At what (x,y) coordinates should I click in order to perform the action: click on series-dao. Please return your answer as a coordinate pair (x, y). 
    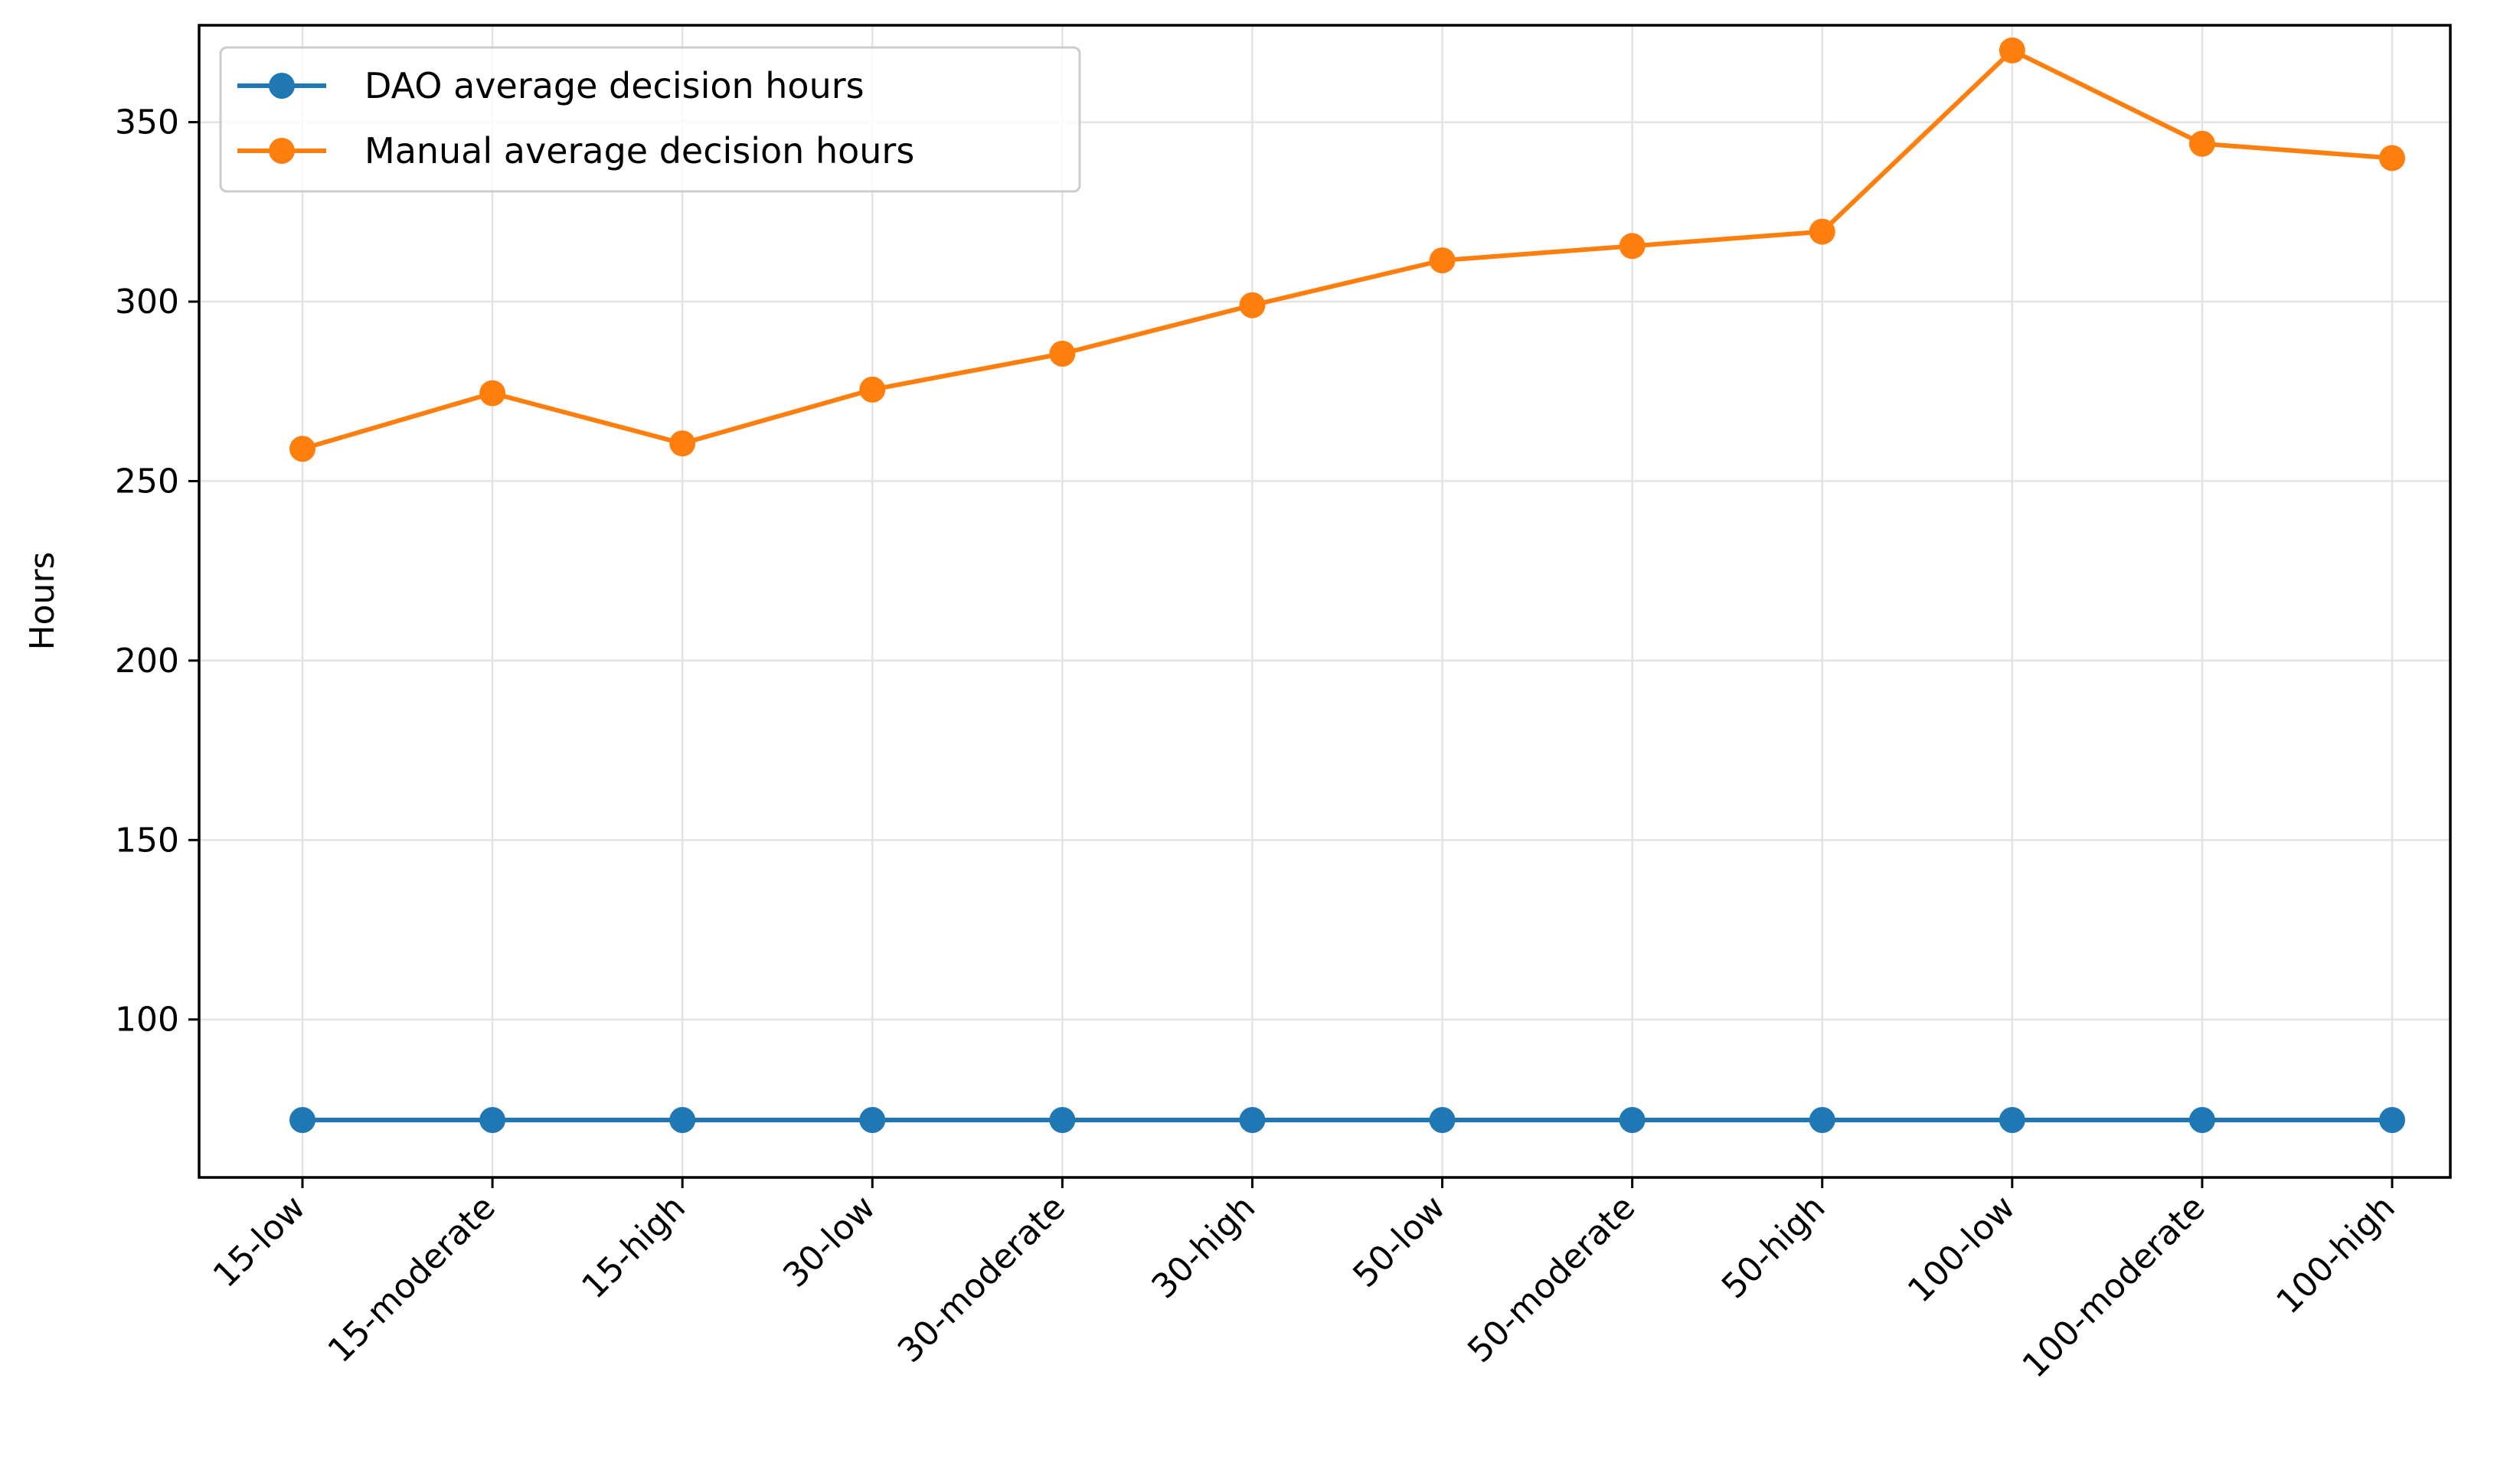
    Looking at the image, I should click on (1347, 1119).